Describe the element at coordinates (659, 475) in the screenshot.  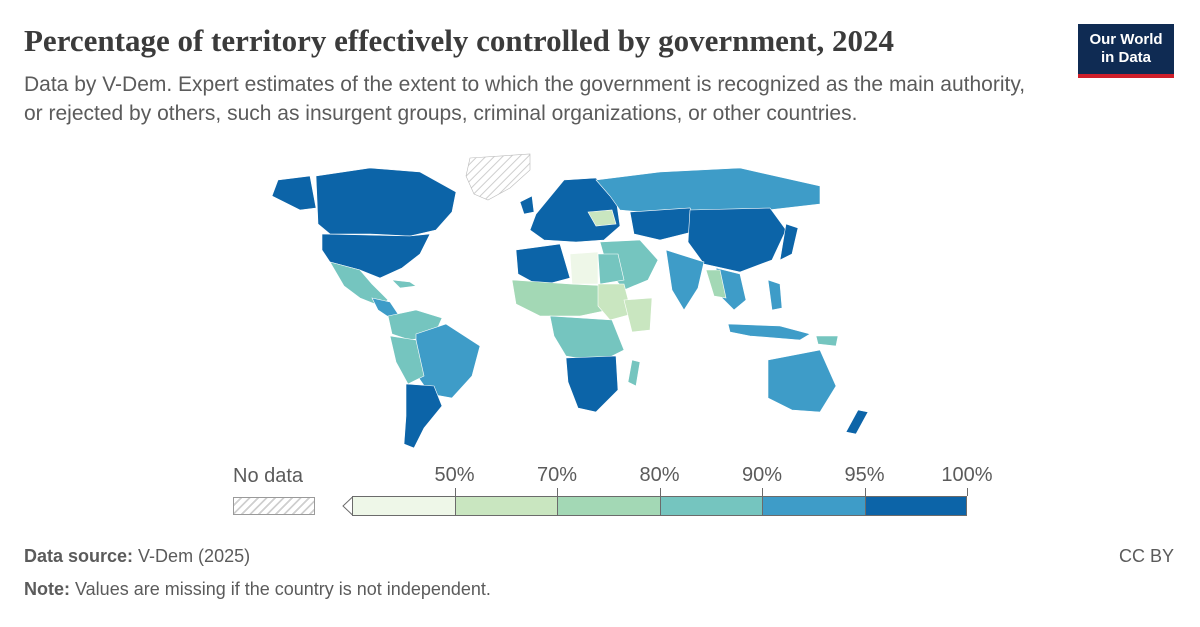
I see `legend-tick-label: 80%` at that location.